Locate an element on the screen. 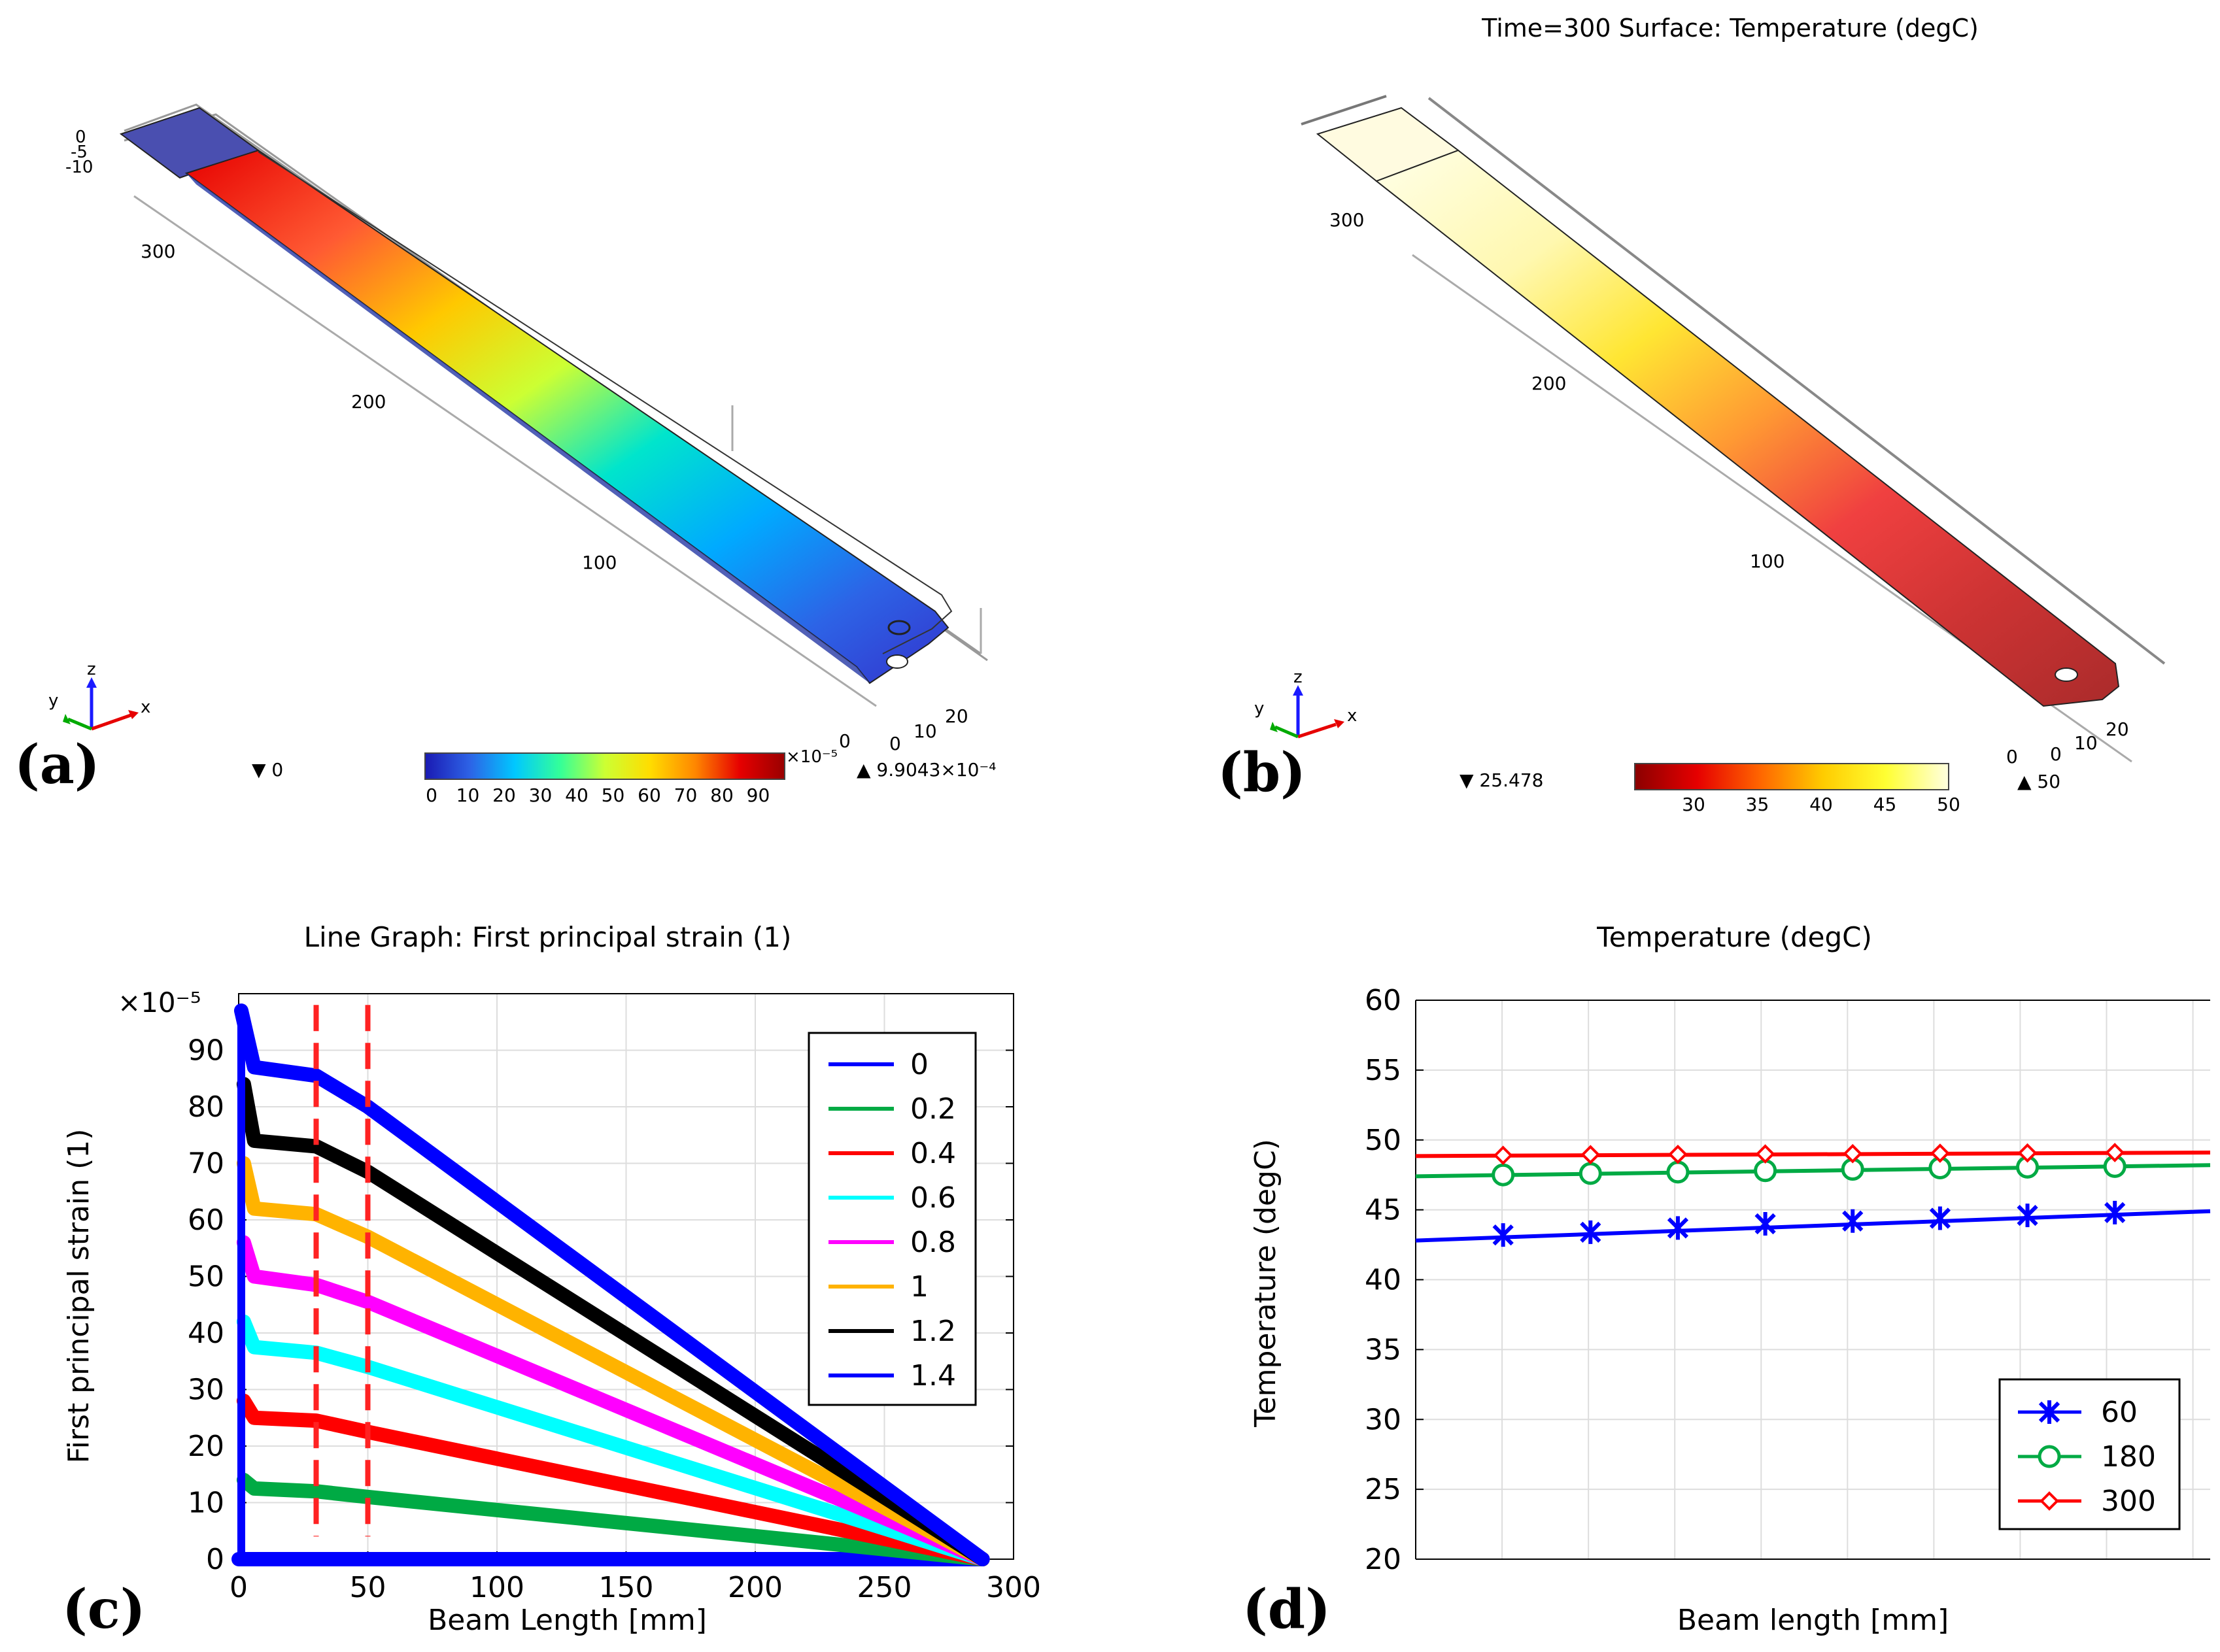  chart-c-legend-label: 1 is located at coordinates (919, 1287).